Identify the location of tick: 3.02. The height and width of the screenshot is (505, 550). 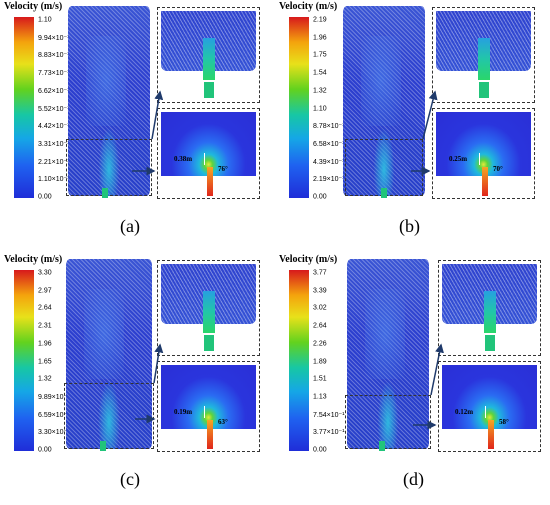
(320, 308).